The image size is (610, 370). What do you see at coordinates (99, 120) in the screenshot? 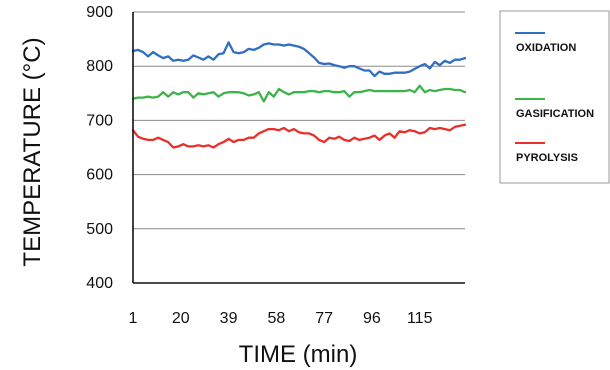
I see `y-tick-label-700: 700` at bounding box center [99, 120].